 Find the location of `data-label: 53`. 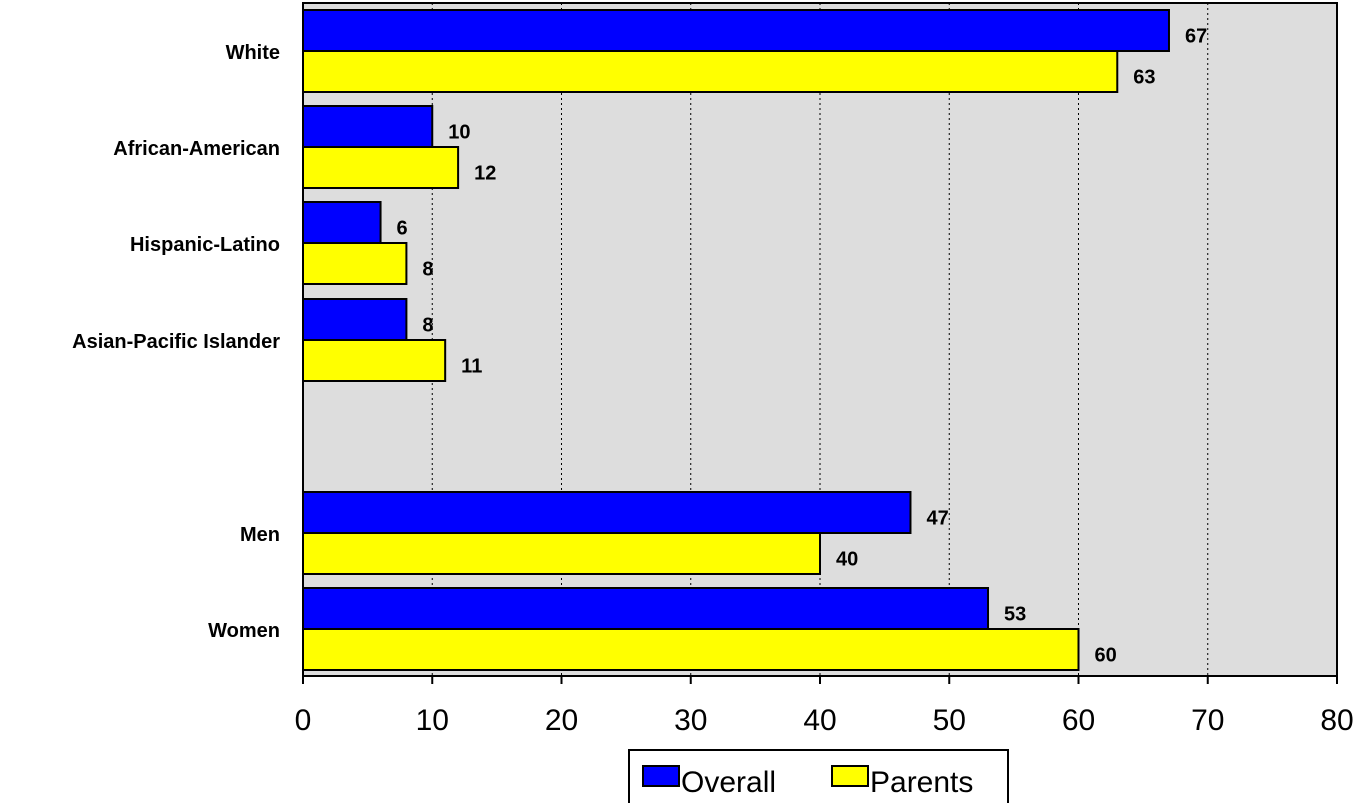

data-label: 53 is located at coordinates (1015, 615).